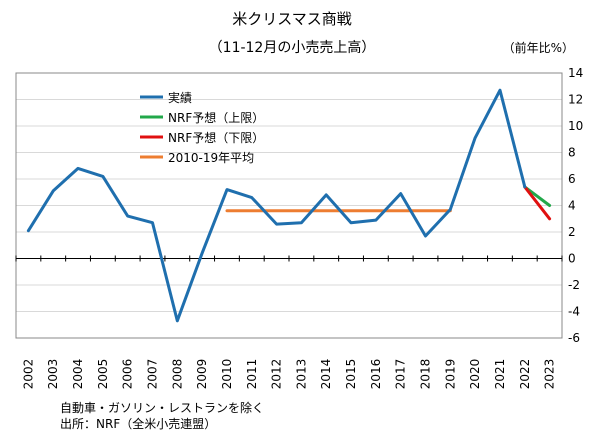 Image resolution: width=601 pixels, height=442 pixels. I want to click on unit-label: （前年比%）, so click(538, 47).